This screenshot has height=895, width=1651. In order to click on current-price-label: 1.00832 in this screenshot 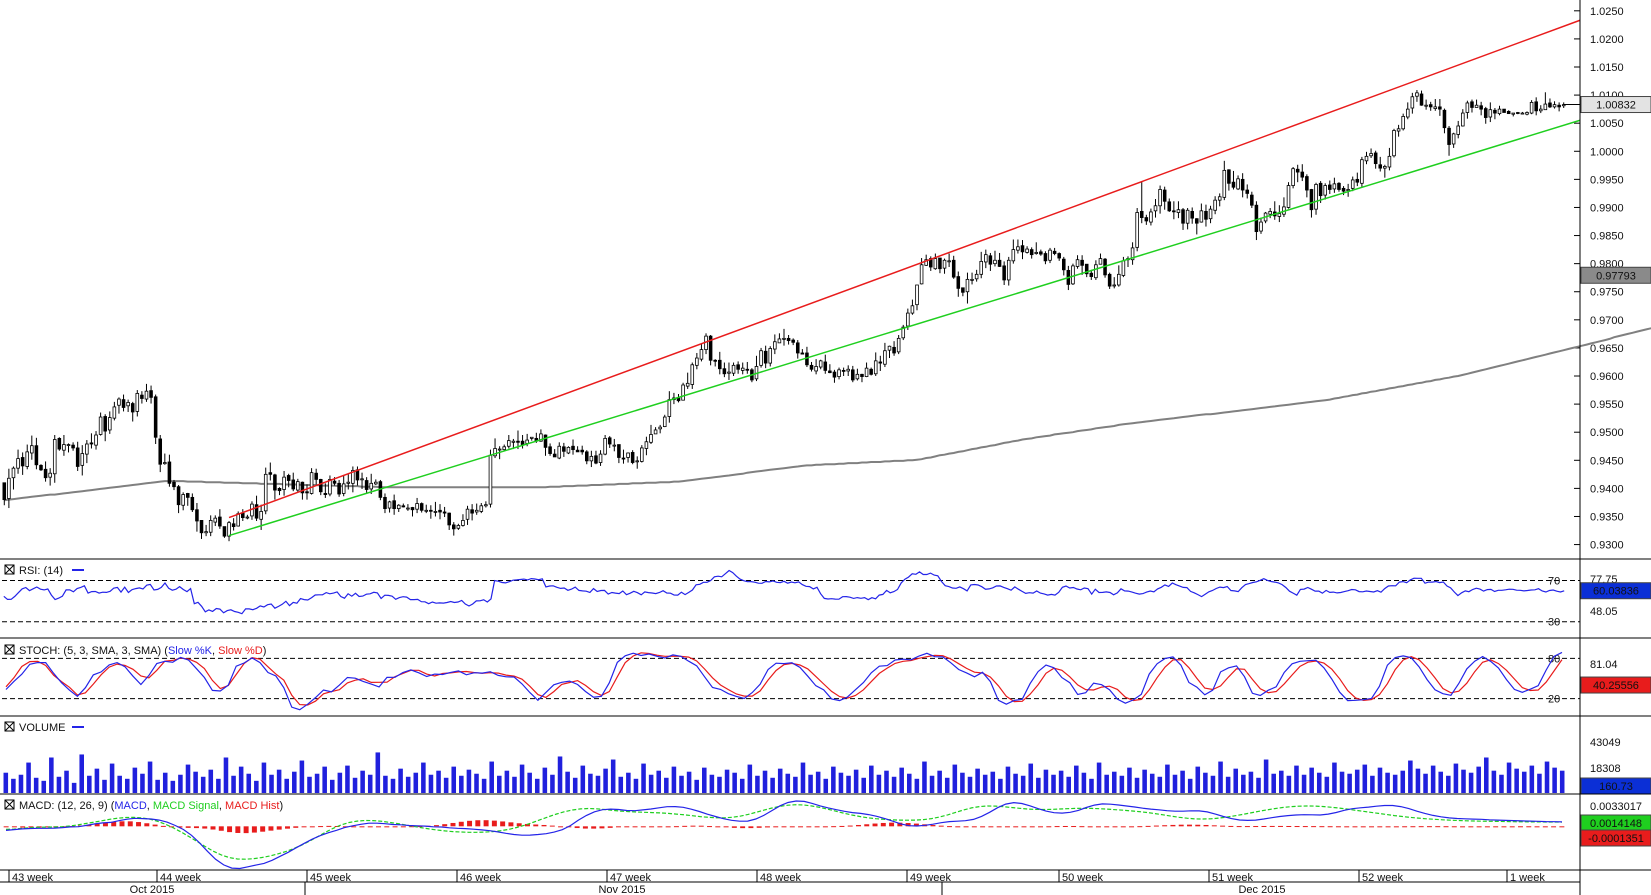, I will do `click(1616, 106)`.